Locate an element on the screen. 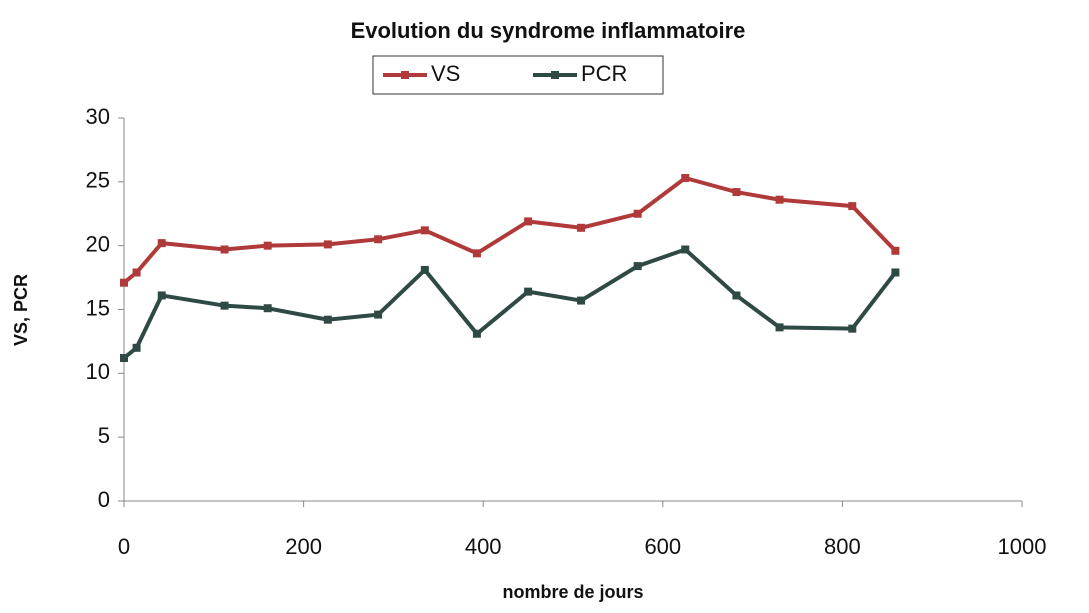  x-tick-label: 600 is located at coordinates (662, 546).